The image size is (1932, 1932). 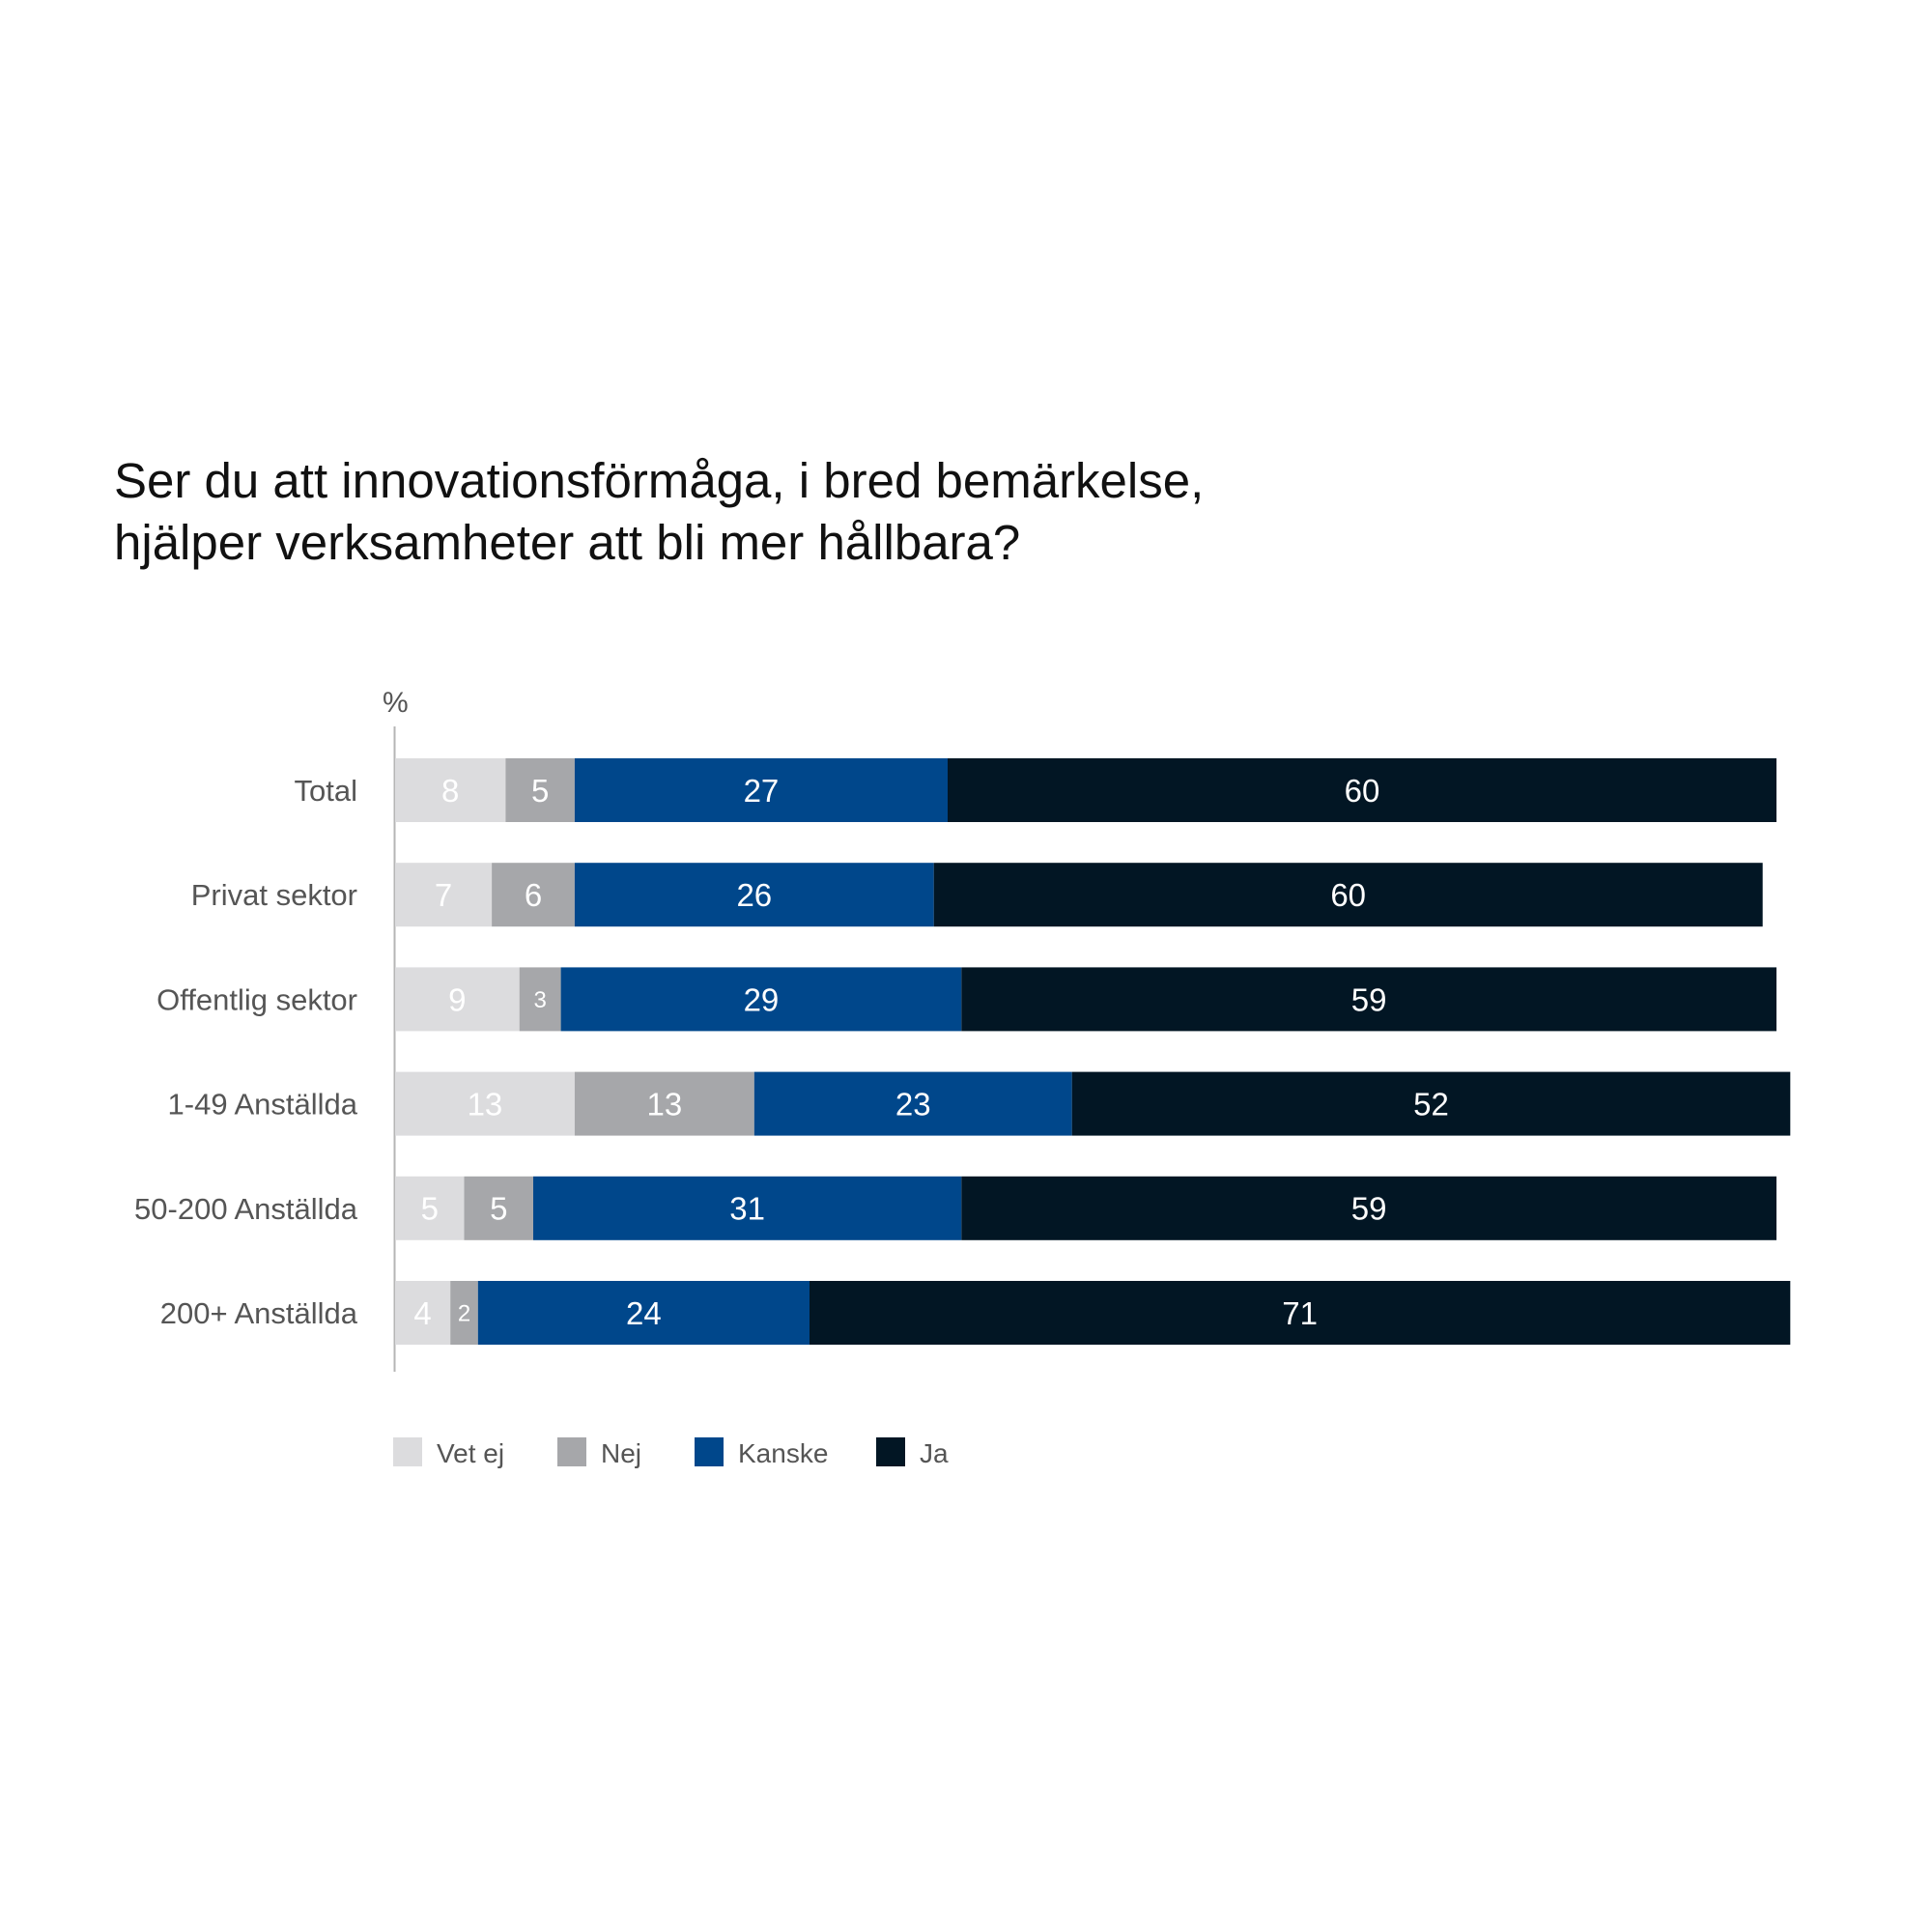 What do you see at coordinates (470, 1453) in the screenshot?
I see `legend-label: Vet ej` at bounding box center [470, 1453].